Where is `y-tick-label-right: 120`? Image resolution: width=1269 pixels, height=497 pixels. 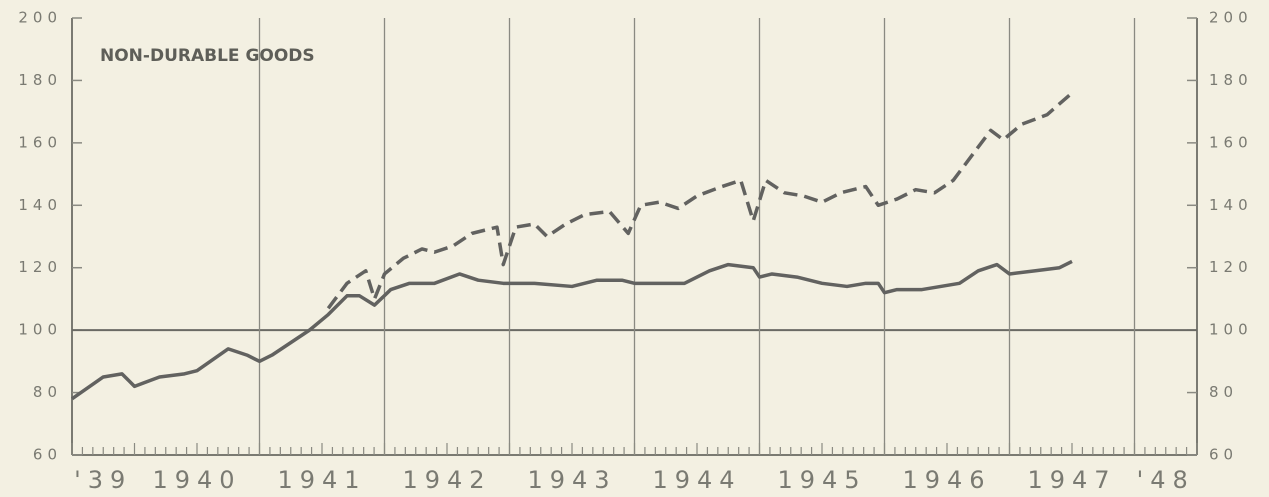
y-tick-label-right: 120 is located at coordinates (1231, 267).